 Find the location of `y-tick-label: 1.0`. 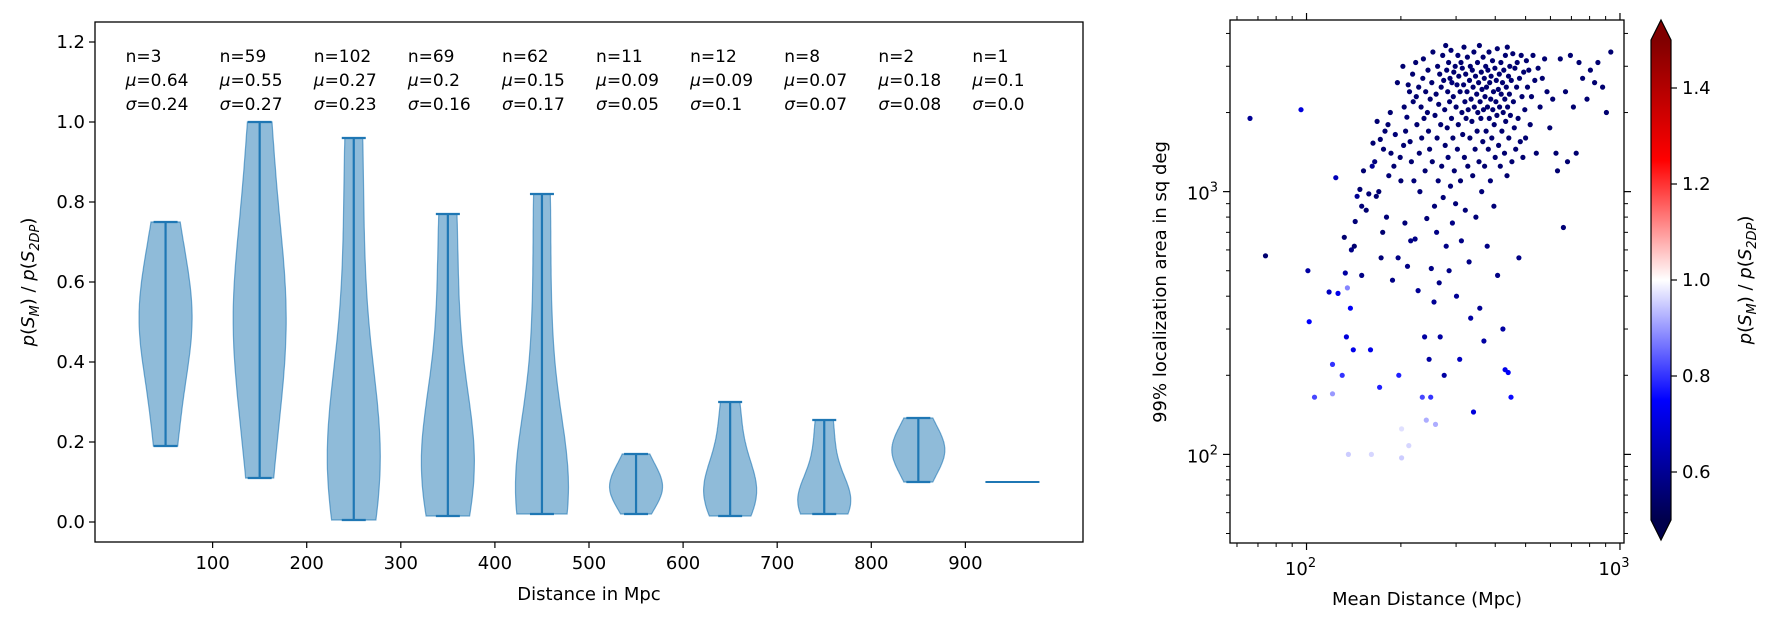

y-tick-label: 1.0 is located at coordinates (70, 122).